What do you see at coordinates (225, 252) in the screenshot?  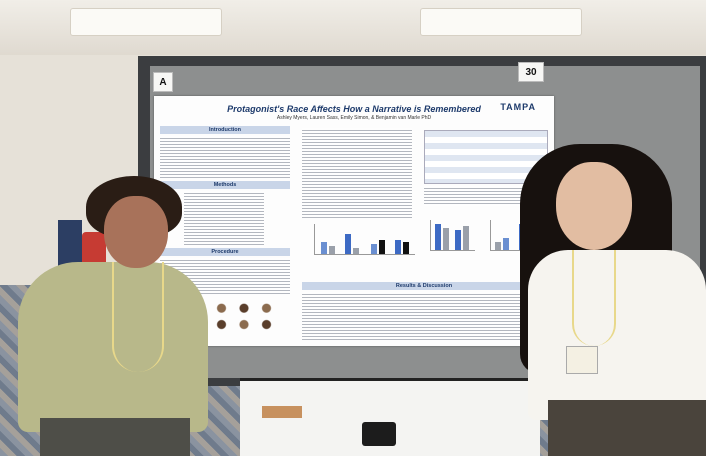 I see `section-procedure: Procedure` at bounding box center [225, 252].